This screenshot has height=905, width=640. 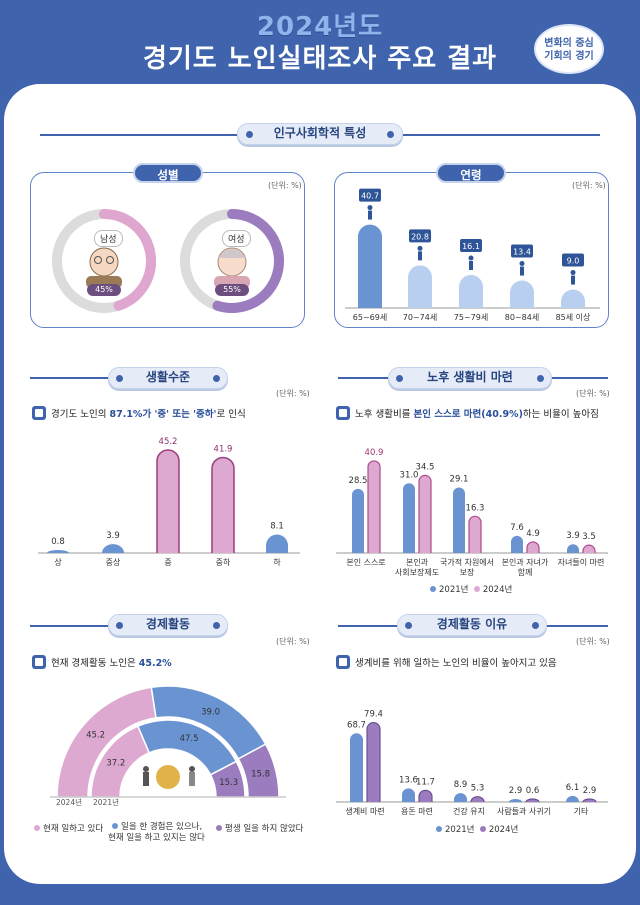 I want to click on retire-unit: (단위: %), so click(x=593, y=393).